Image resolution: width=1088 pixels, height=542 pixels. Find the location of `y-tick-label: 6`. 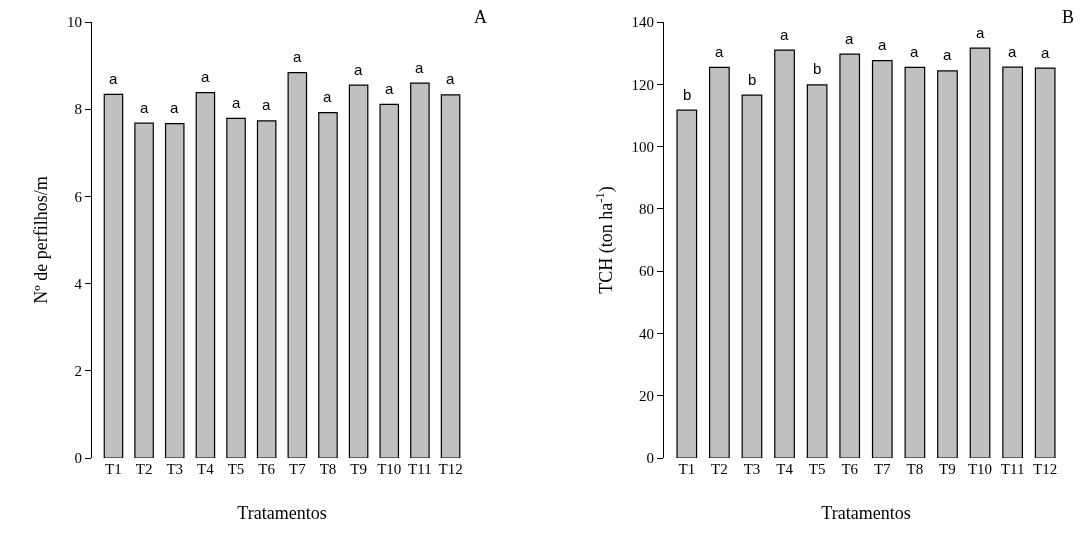

y-tick-label: 6 is located at coordinates (78, 196).